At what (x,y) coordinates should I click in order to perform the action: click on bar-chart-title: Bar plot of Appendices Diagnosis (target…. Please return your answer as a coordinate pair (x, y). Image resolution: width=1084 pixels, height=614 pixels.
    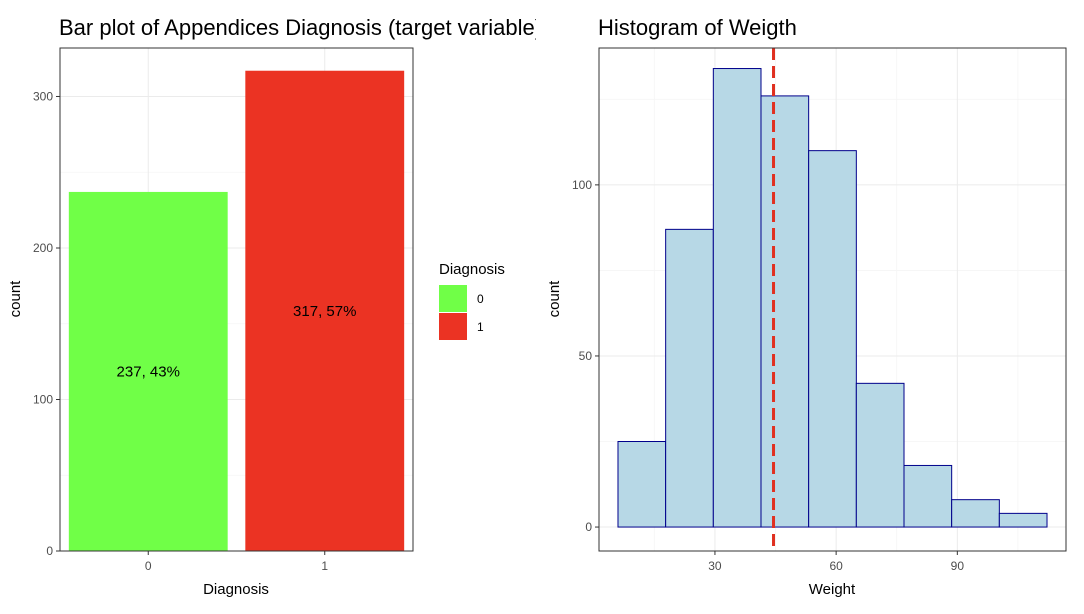
    Looking at the image, I should click on (300, 27).